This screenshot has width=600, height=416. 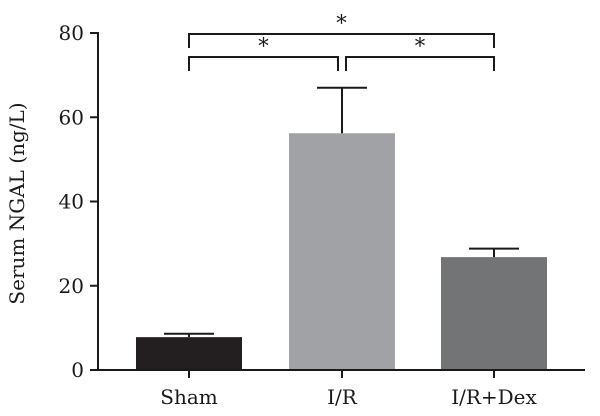 What do you see at coordinates (77, 370) in the screenshot?
I see `y-tick-label-0: 0` at bounding box center [77, 370].